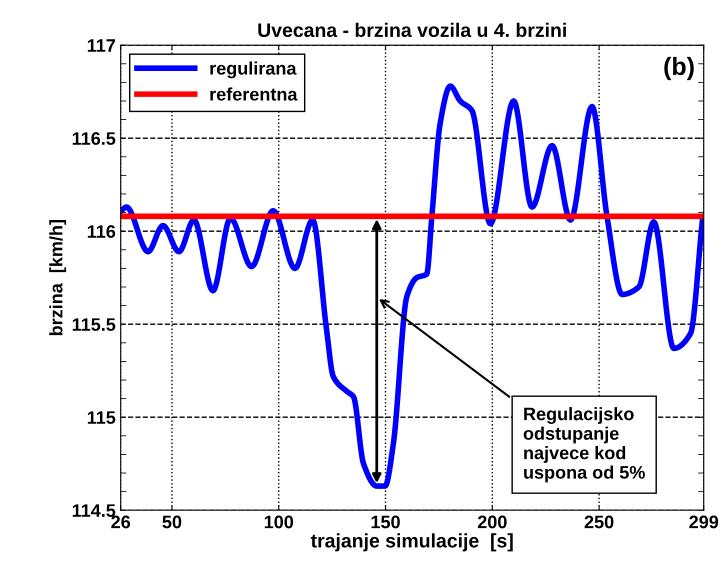 The width and height of the screenshot is (727, 572). What do you see at coordinates (599, 522) in the screenshot?
I see `x-tick-label: 250` at bounding box center [599, 522].